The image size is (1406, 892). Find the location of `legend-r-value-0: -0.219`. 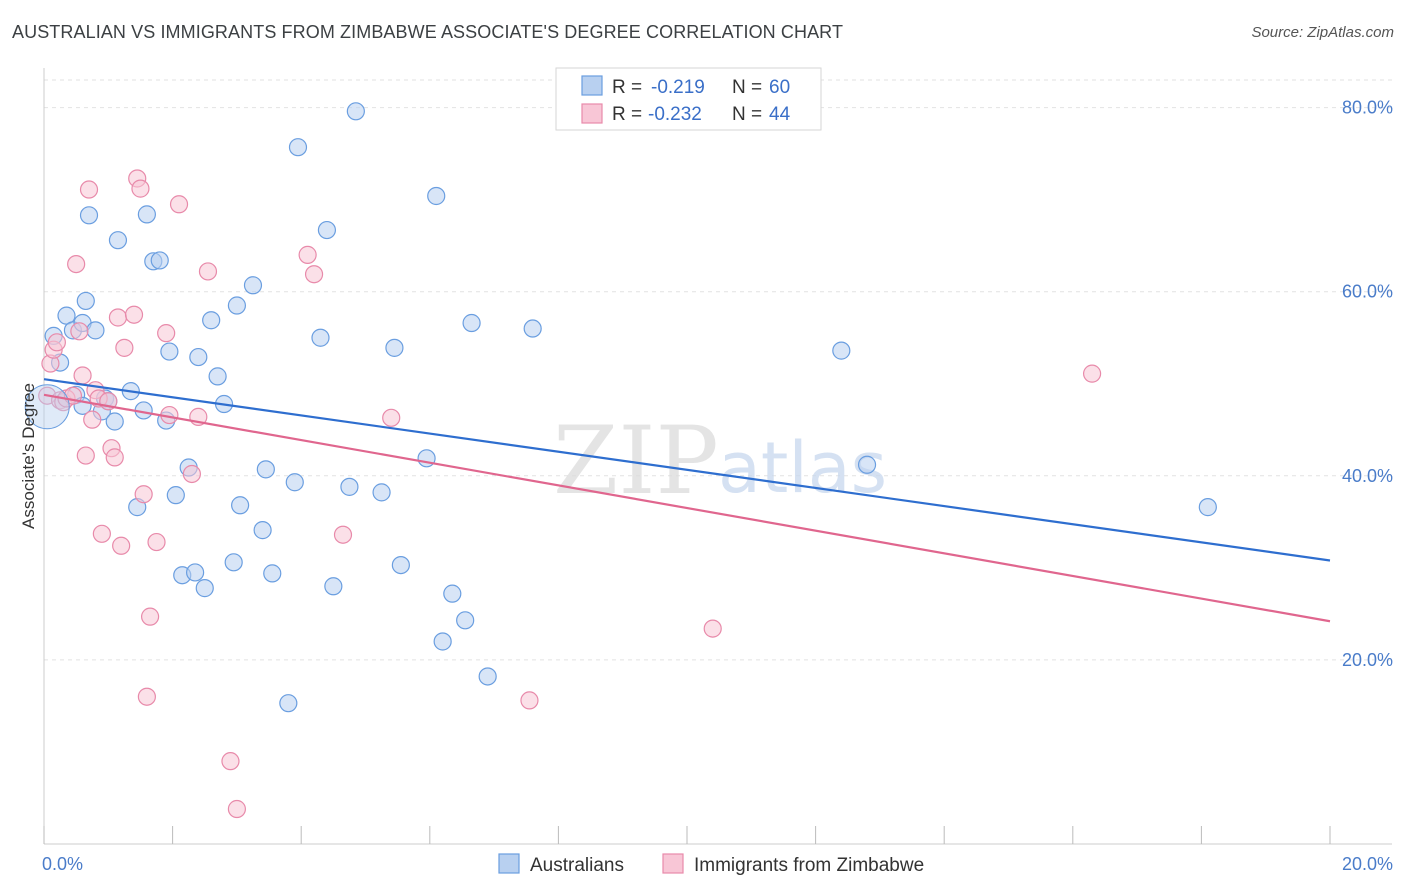

legend-r-value-0: -0.219 is located at coordinates (678, 87).